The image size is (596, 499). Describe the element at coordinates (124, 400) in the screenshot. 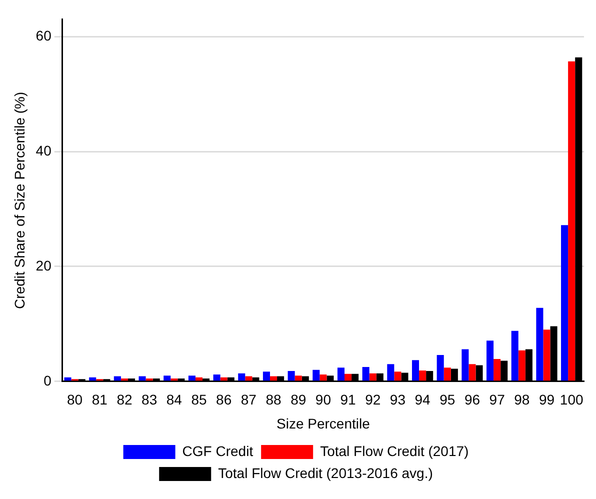

I see `x-tick-label: 82` at that location.